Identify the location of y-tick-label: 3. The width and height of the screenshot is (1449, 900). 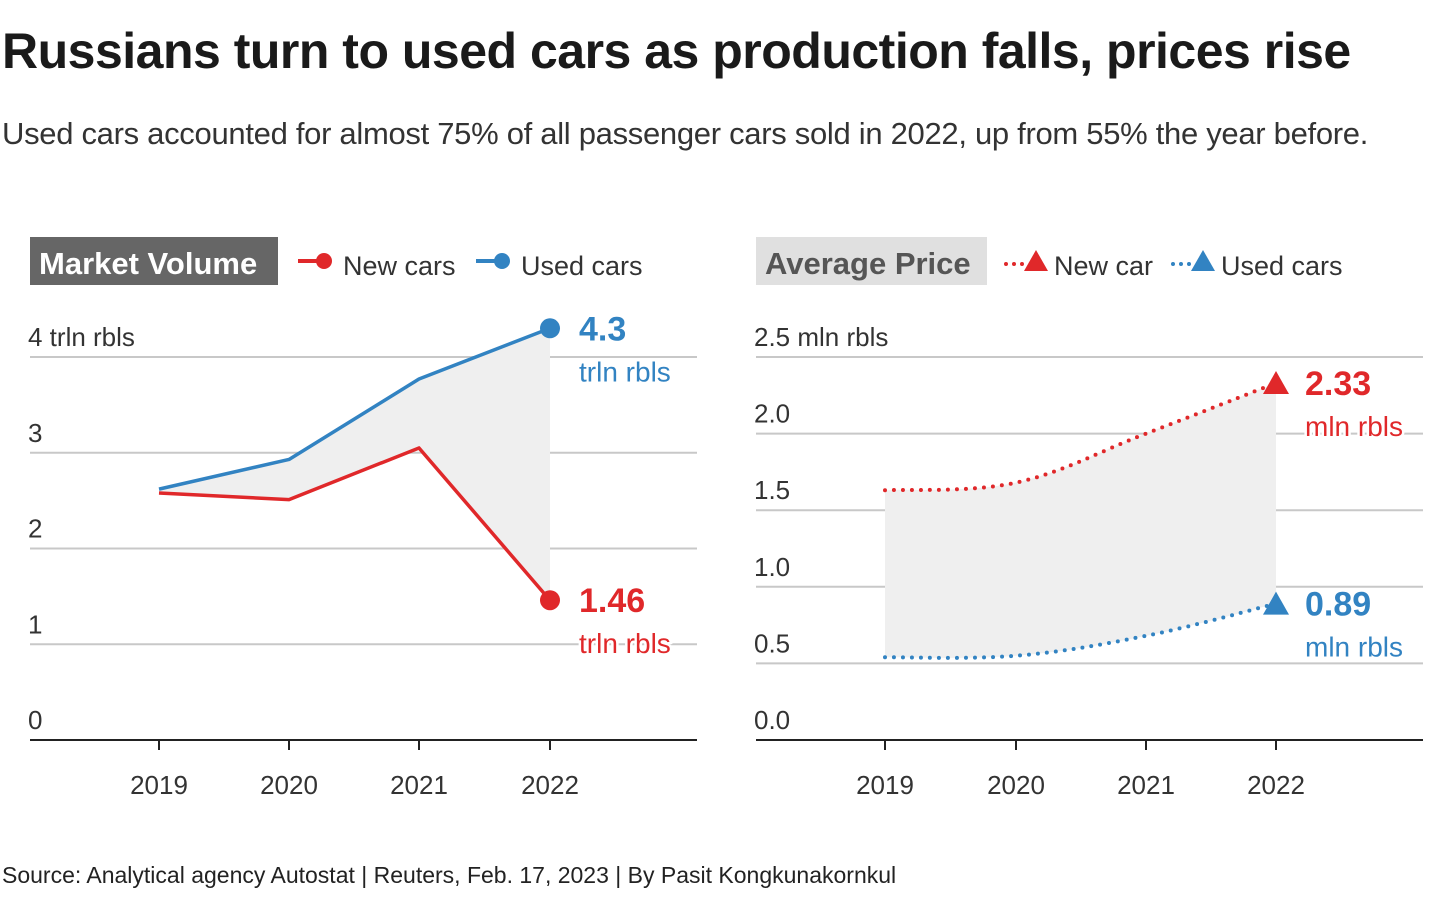
(35, 433).